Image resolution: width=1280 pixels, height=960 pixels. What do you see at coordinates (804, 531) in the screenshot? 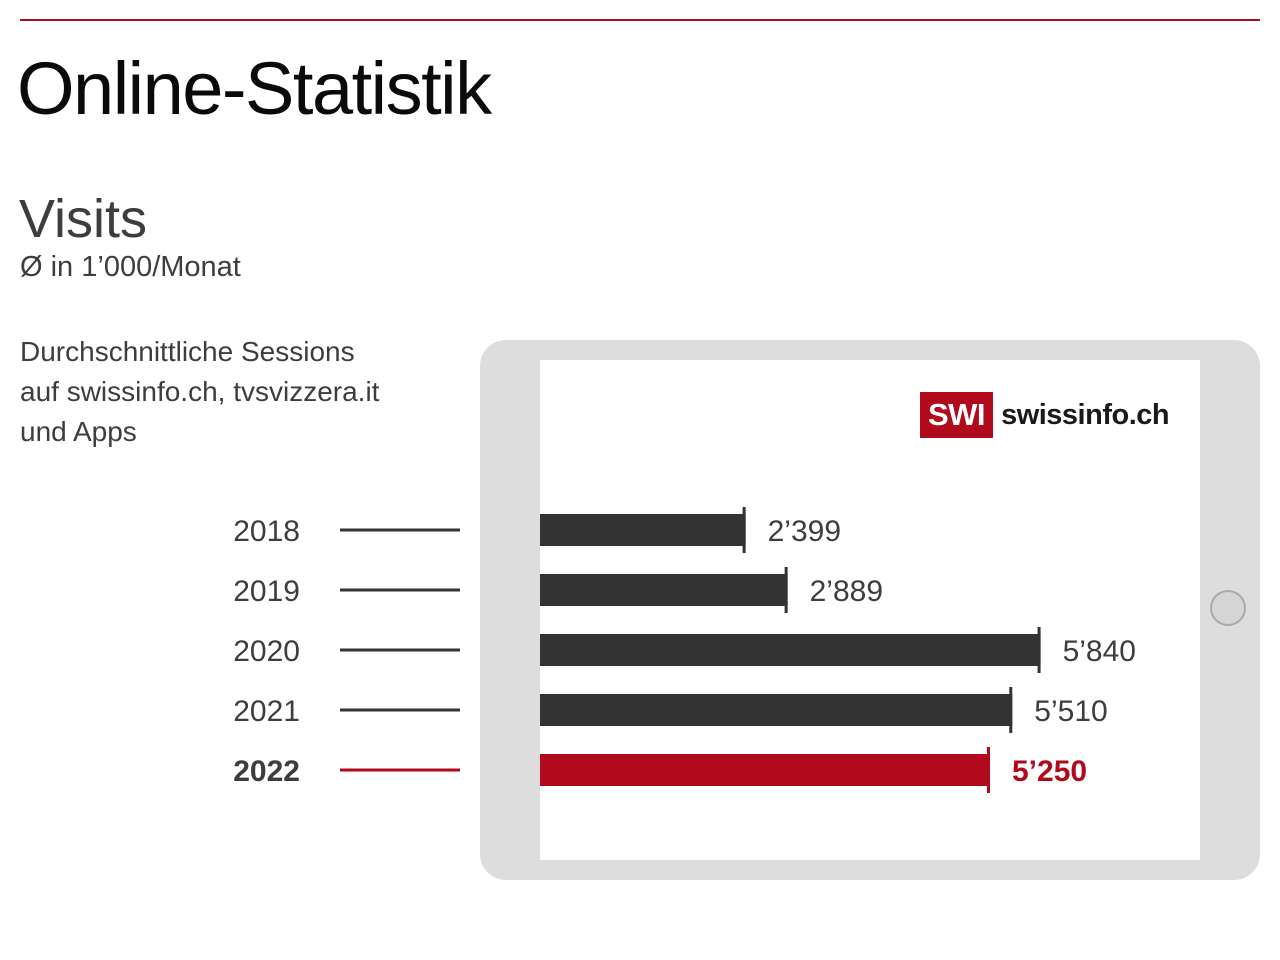
I see `value-label: 2’399` at bounding box center [804, 531].